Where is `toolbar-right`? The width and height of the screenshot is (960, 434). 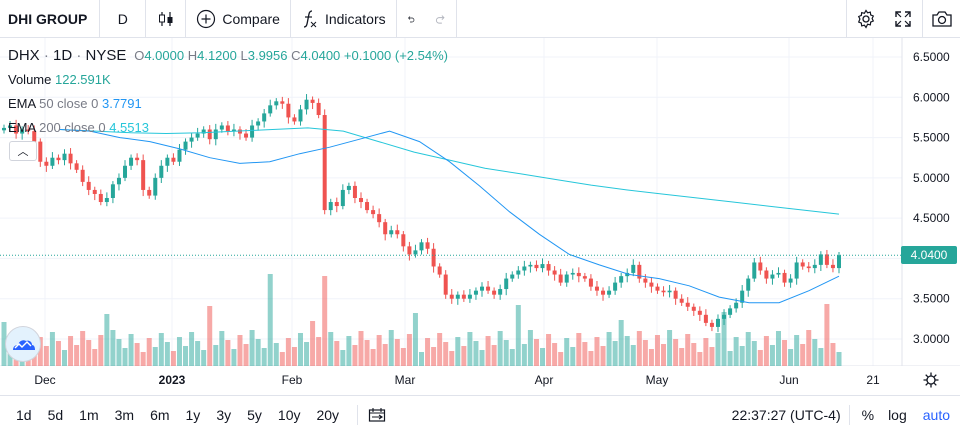
toolbar-right is located at coordinates (903, 19).